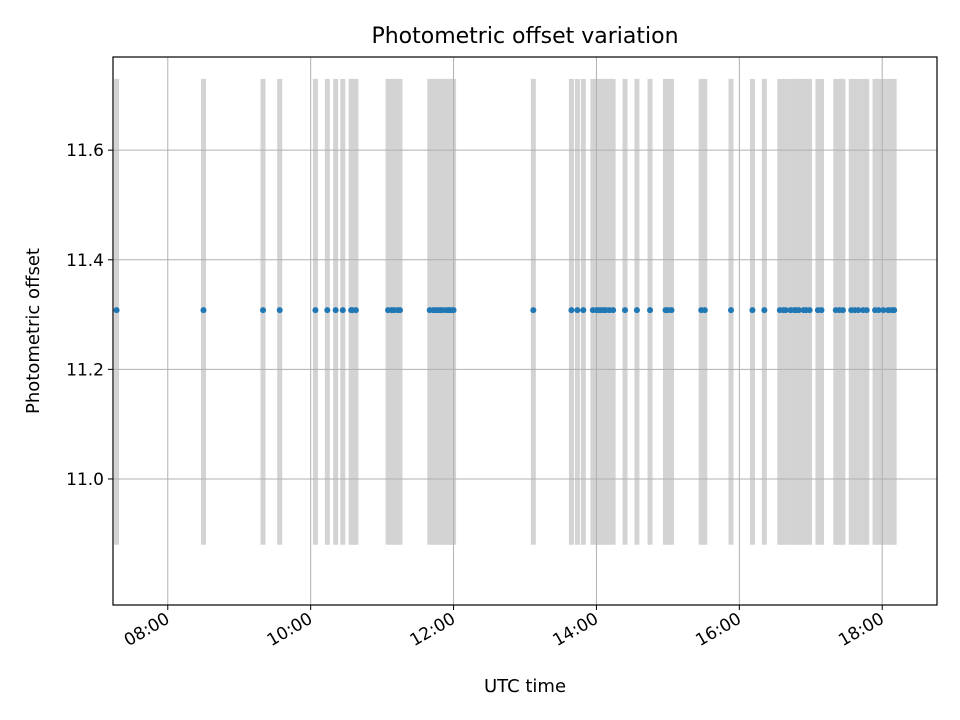  I want to click on x-axis-label: UTC time, so click(525, 686).